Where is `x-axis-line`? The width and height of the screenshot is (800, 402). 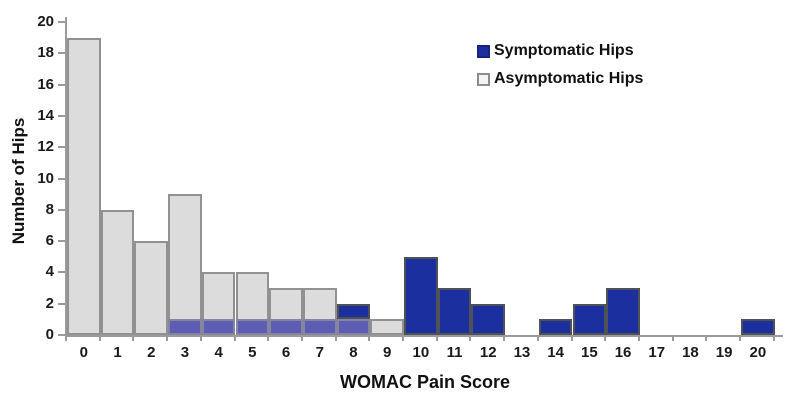 x-axis-line is located at coordinates (424, 336).